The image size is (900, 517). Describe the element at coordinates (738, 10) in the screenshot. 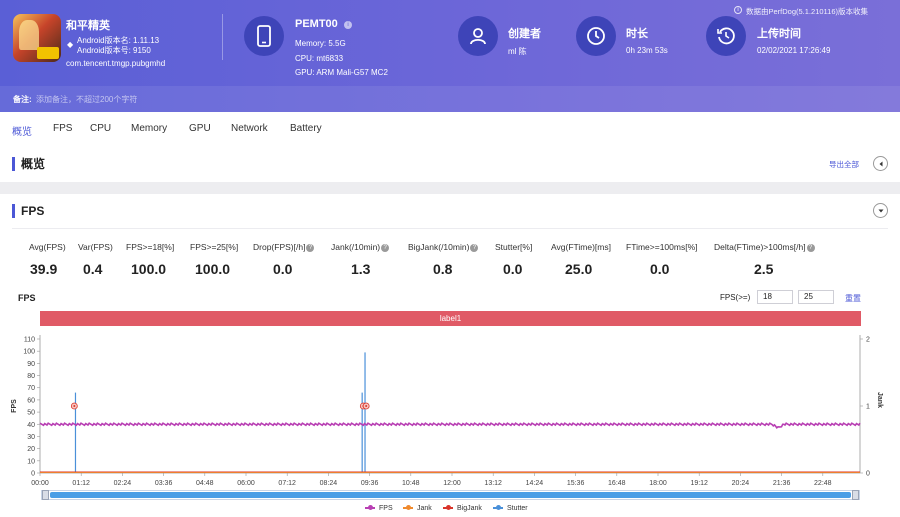

I see `source-info-icon: i` at that location.